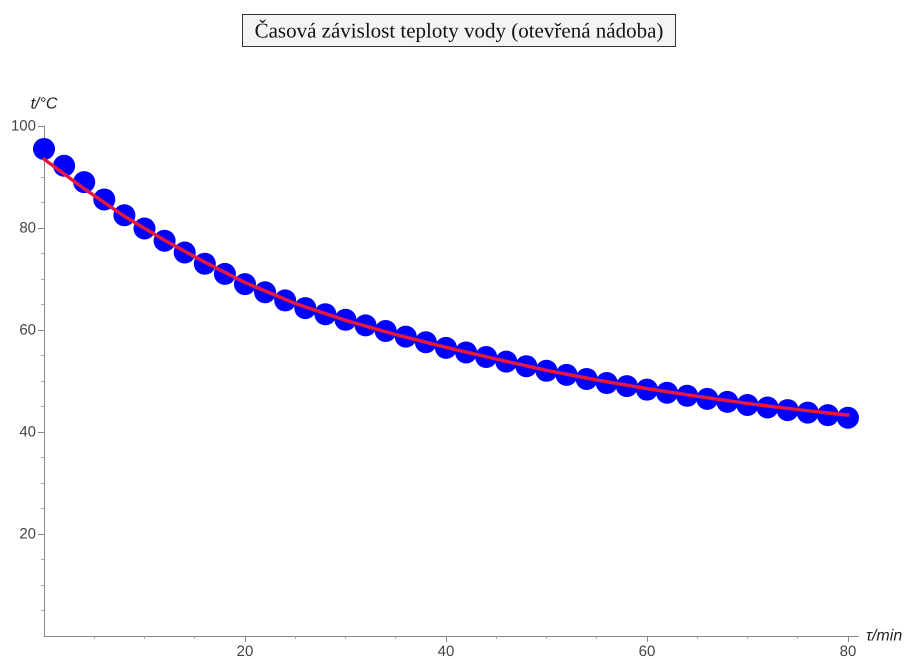 This screenshot has height=659, width=918. What do you see at coordinates (459, 30) in the screenshot?
I see `chart-title: Časová závislost teploty vody (otevřená nádoba)` at bounding box center [459, 30].